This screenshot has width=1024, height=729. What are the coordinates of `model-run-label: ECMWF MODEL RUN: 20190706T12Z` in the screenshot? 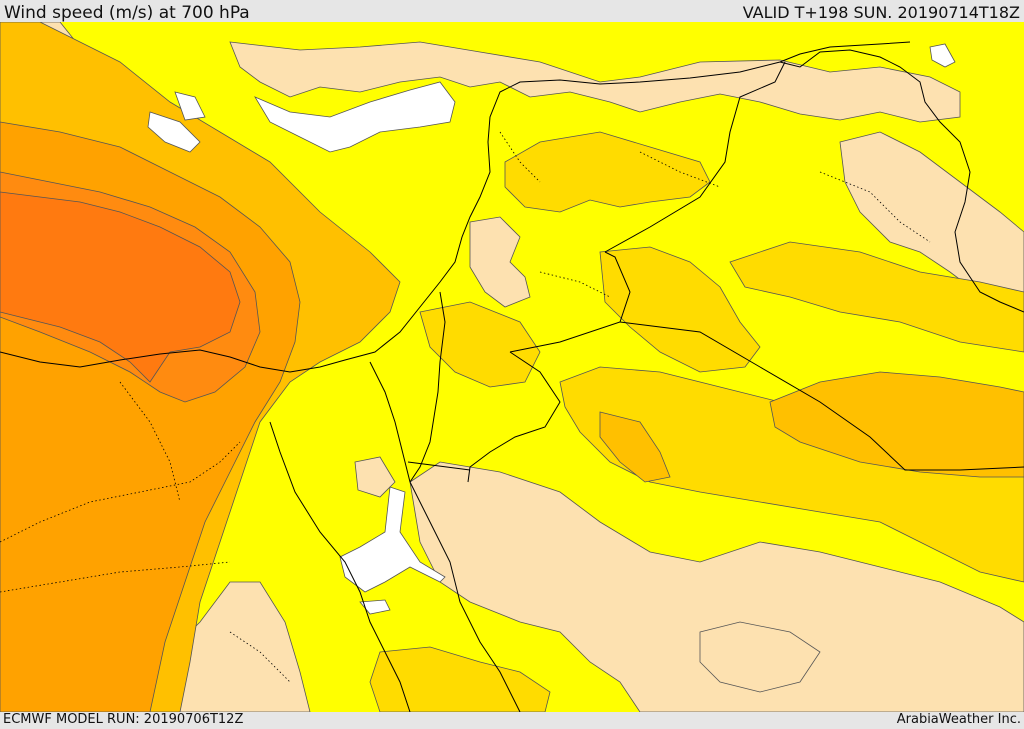 It's located at (123, 719).